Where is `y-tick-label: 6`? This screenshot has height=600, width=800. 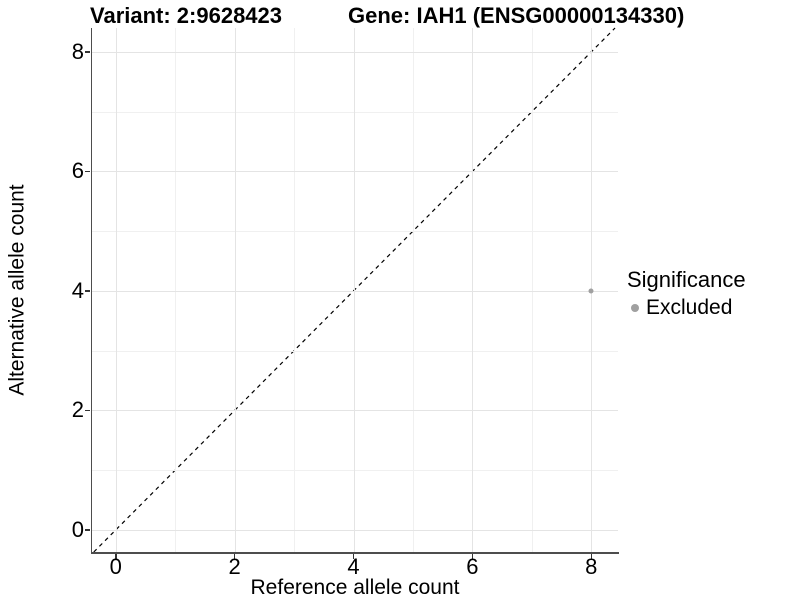
y-tick-label: 6 is located at coordinates (77, 171).